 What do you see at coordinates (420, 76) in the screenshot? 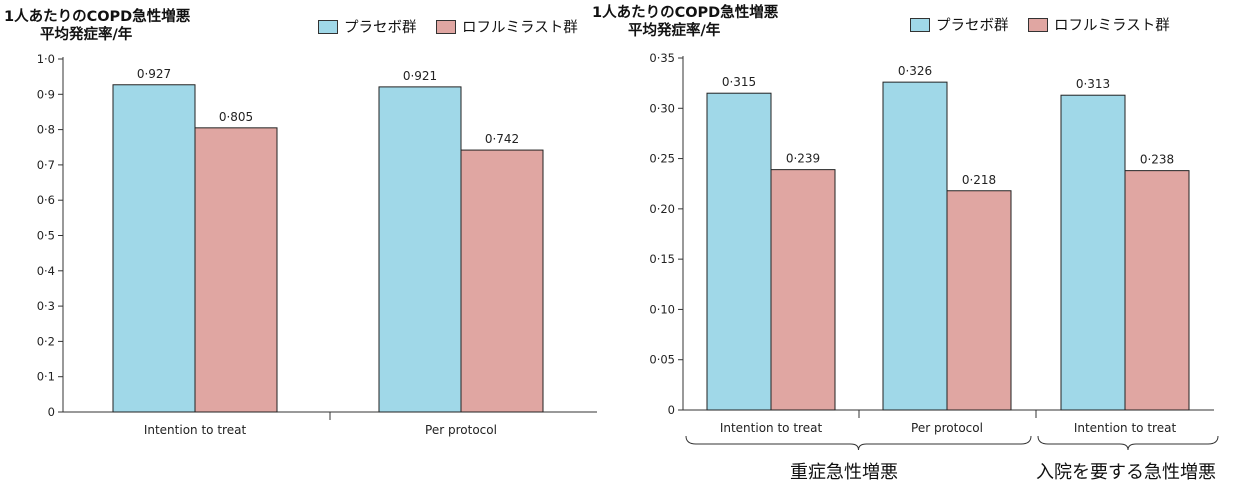
I see `chart1-data-label: 0·921` at bounding box center [420, 76].